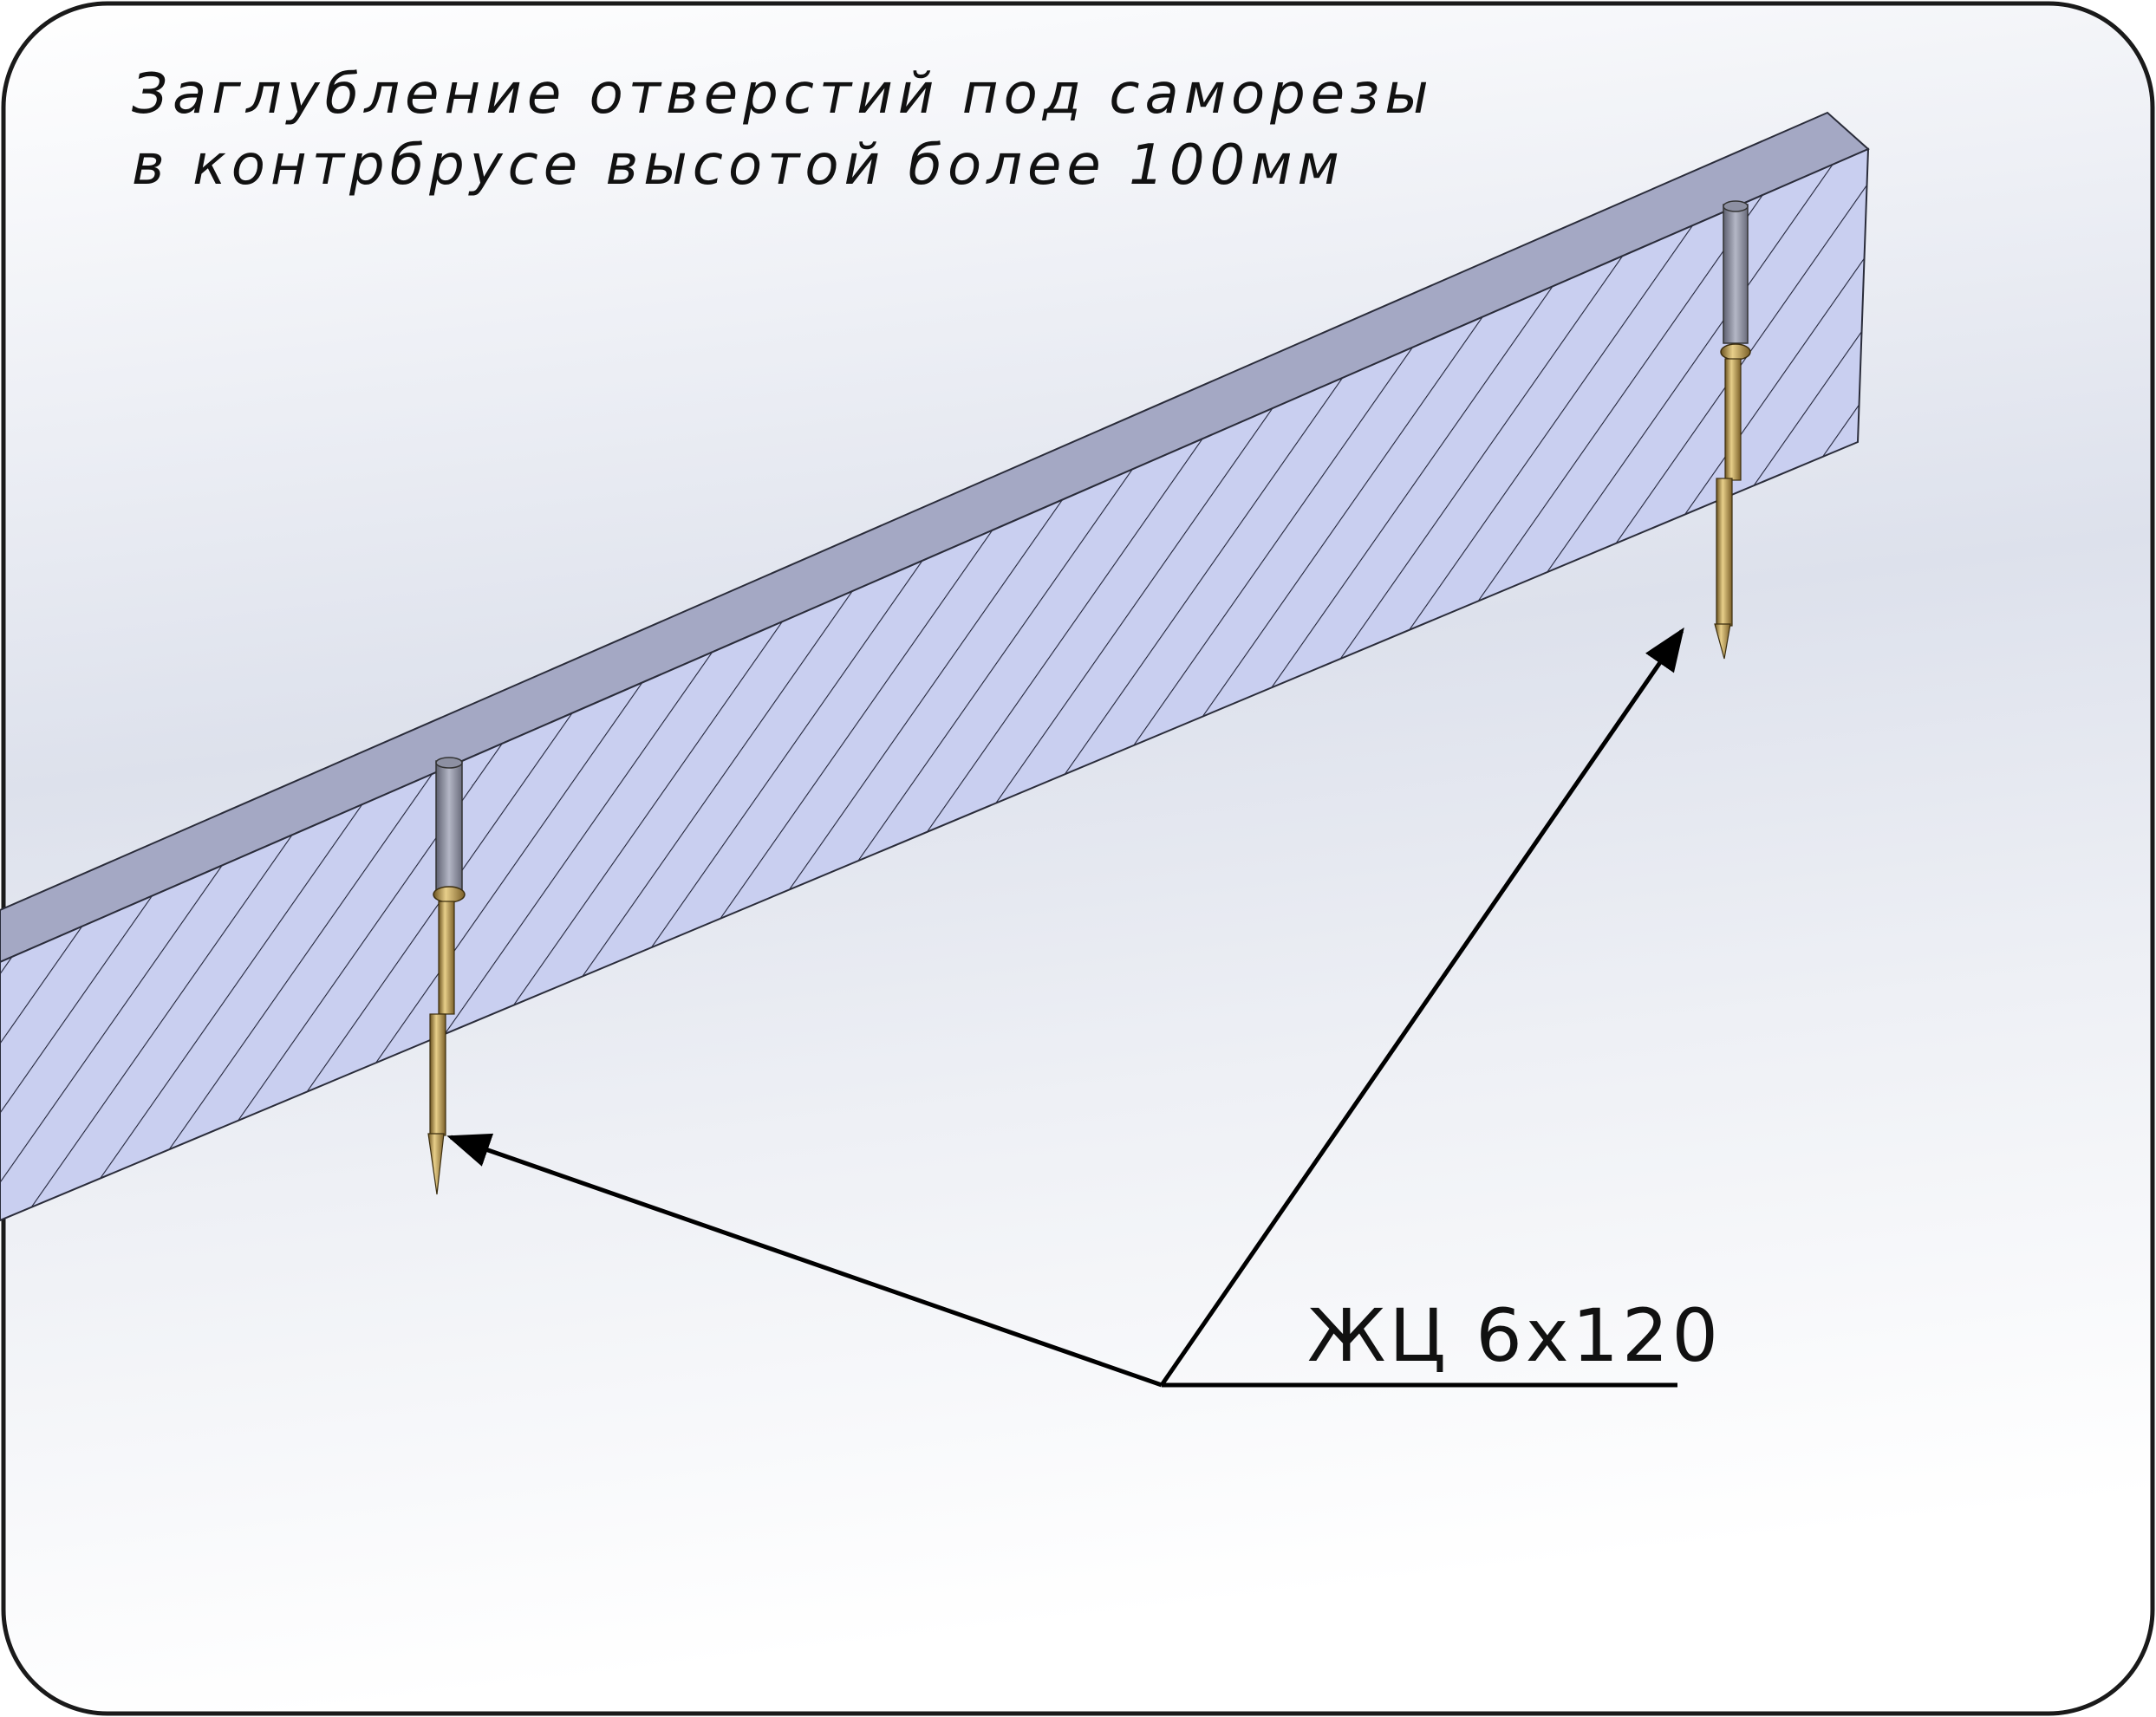 Image resolution: width=2156 pixels, height=1717 pixels. What do you see at coordinates (783, 94) in the screenshot?
I see `title-line-1: Заглубление отверстий под саморезы` at bounding box center [783, 94].